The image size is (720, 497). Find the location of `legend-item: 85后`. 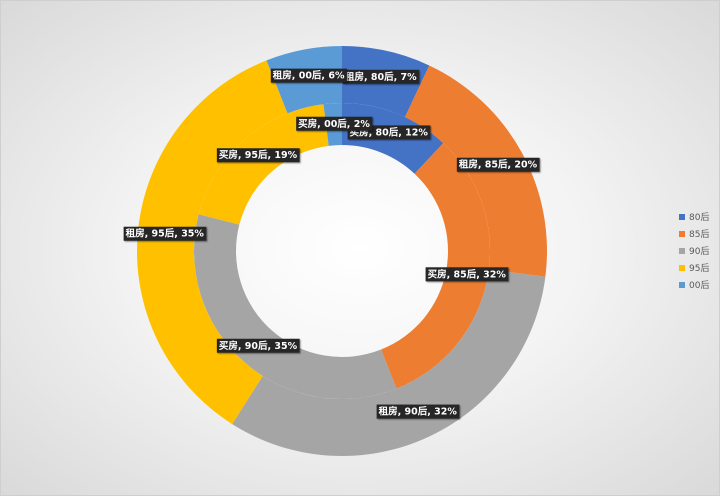

legend-item: 85后 is located at coordinates (694, 233).